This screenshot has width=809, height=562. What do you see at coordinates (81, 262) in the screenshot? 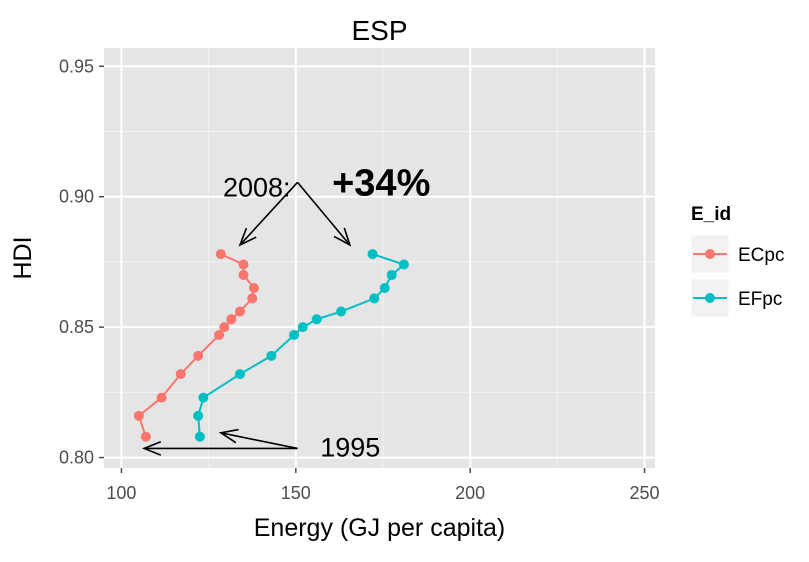
I see `y-axis: 0.80 0.85 0.90 0.95` at bounding box center [81, 262].